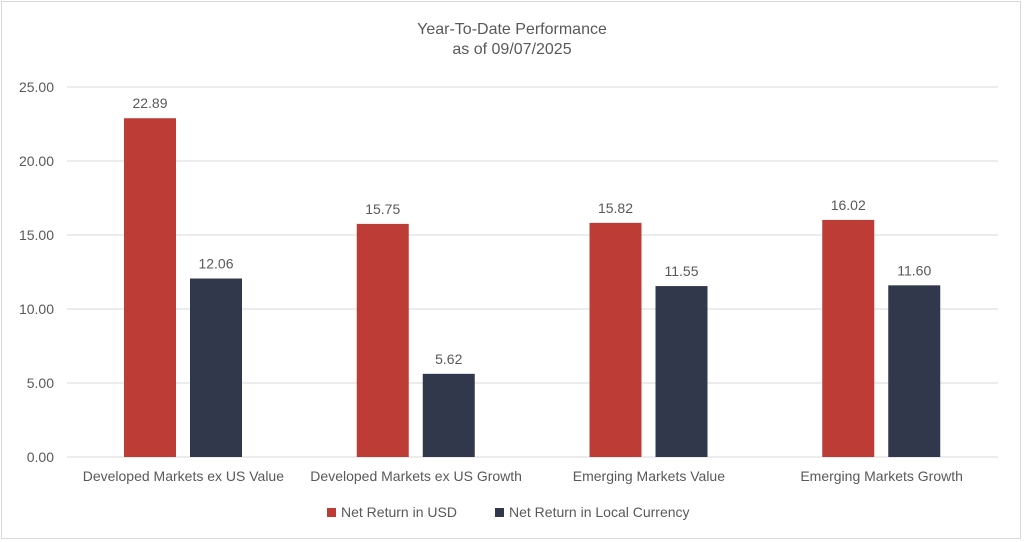  What do you see at coordinates (512, 29) in the screenshot?
I see `chart-title: Year-To-Date Performance` at bounding box center [512, 29].